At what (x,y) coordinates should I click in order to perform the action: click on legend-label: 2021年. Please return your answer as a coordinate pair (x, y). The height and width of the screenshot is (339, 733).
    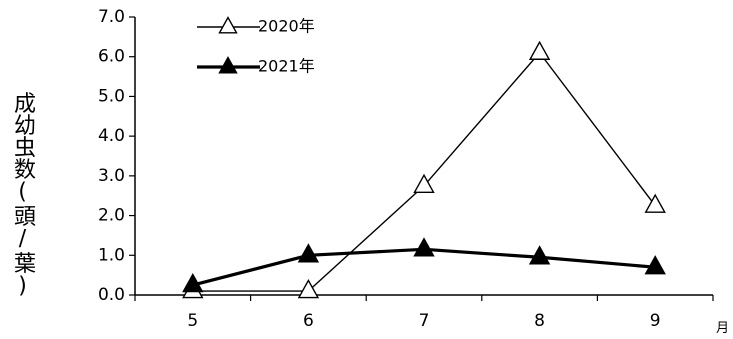
    Looking at the image, I should click on (286, 66).